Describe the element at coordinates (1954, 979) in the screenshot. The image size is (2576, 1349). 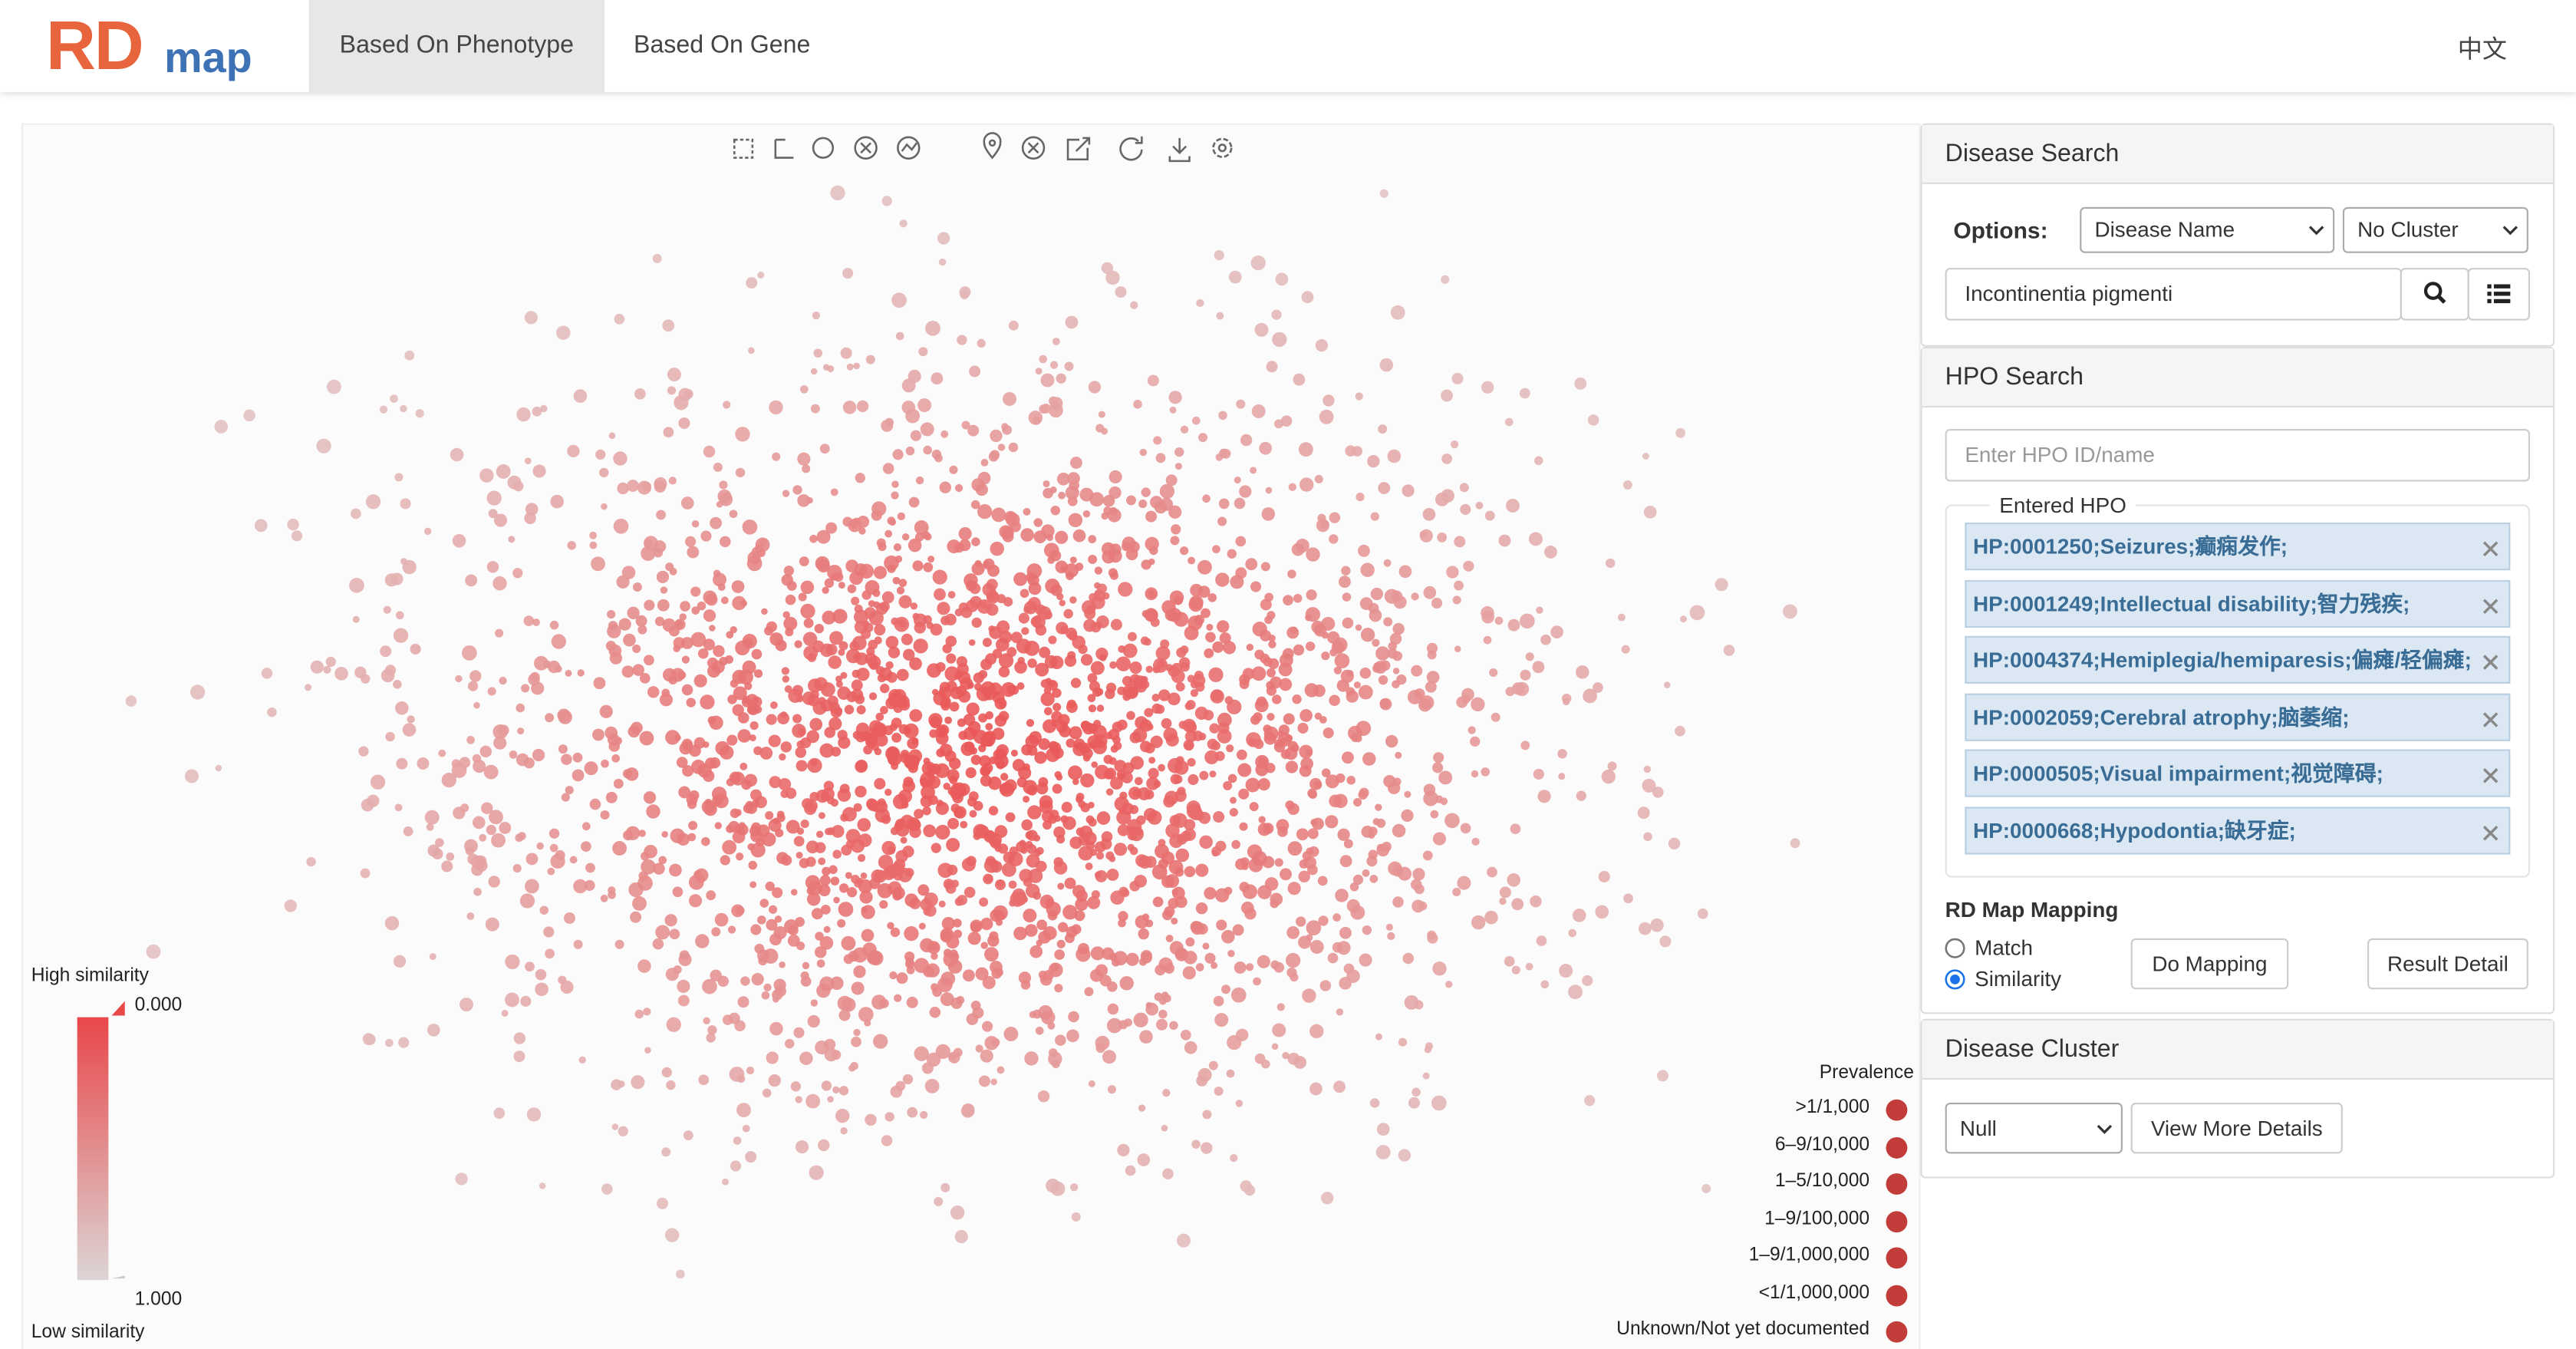
I see `radio` at that location.